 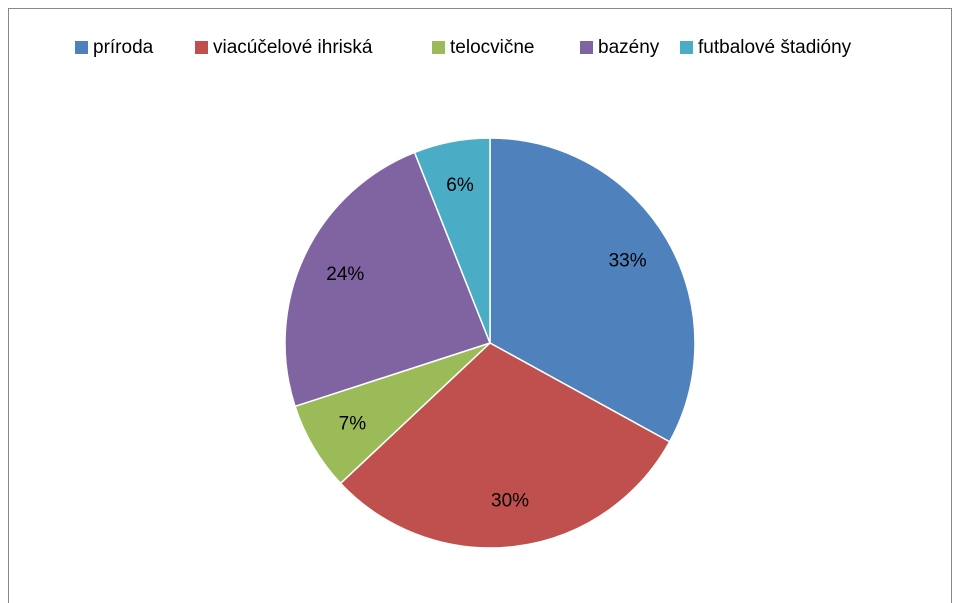 I want to click on data-label: 33%, so click(x=628, y=261).